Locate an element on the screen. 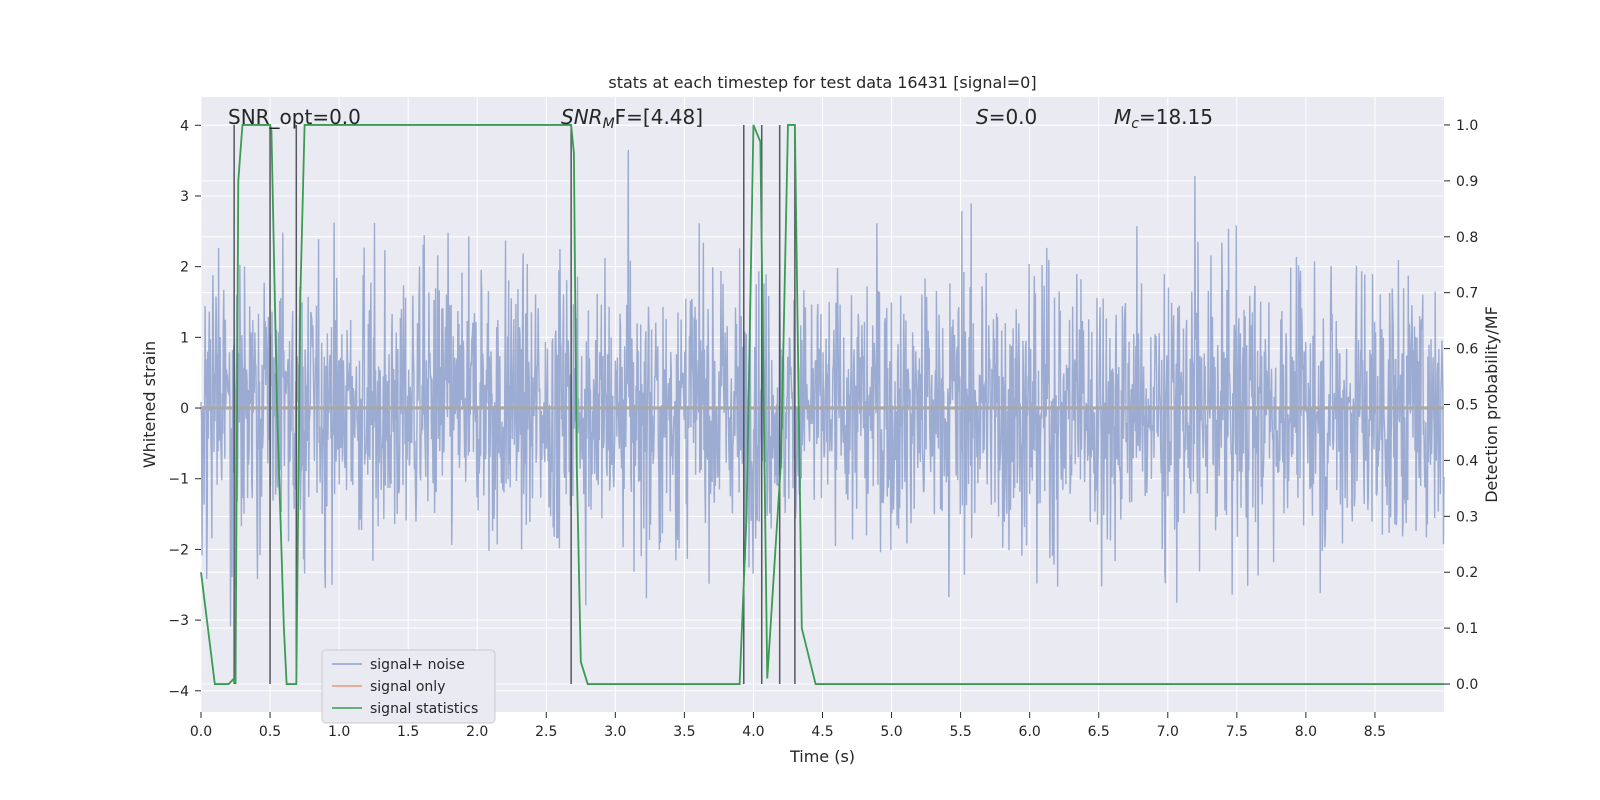  x-tick-label: 0.0 is located at coordinates (201, 732).